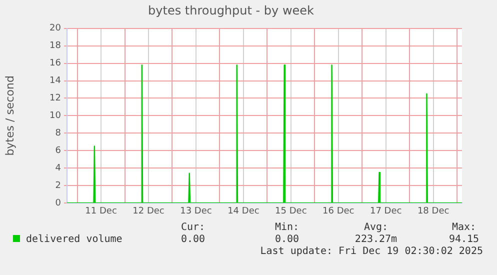 This screenshot has width=497, height=275. I want to click on text: Last update: Fri Dec 19 02:30:02 2025, so click(371, 251).